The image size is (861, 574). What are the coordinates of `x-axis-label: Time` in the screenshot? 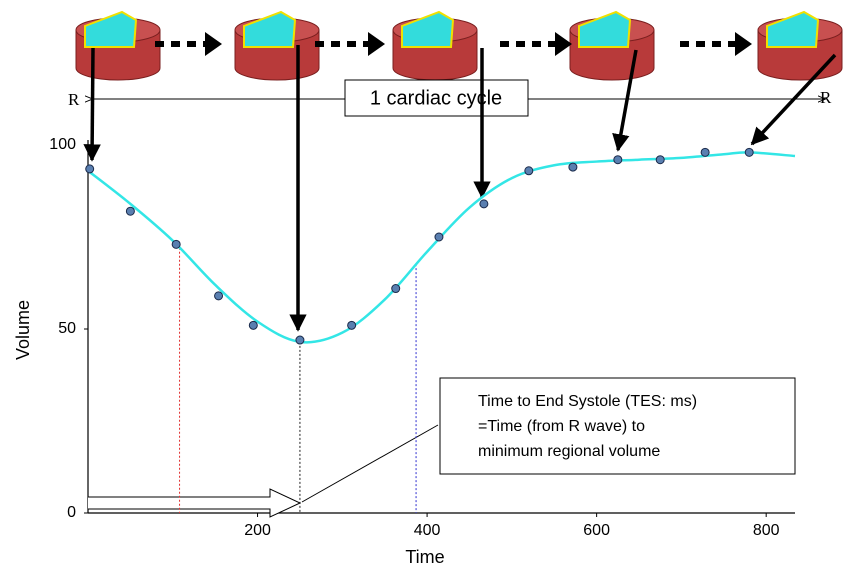 It's located at (424, 557).